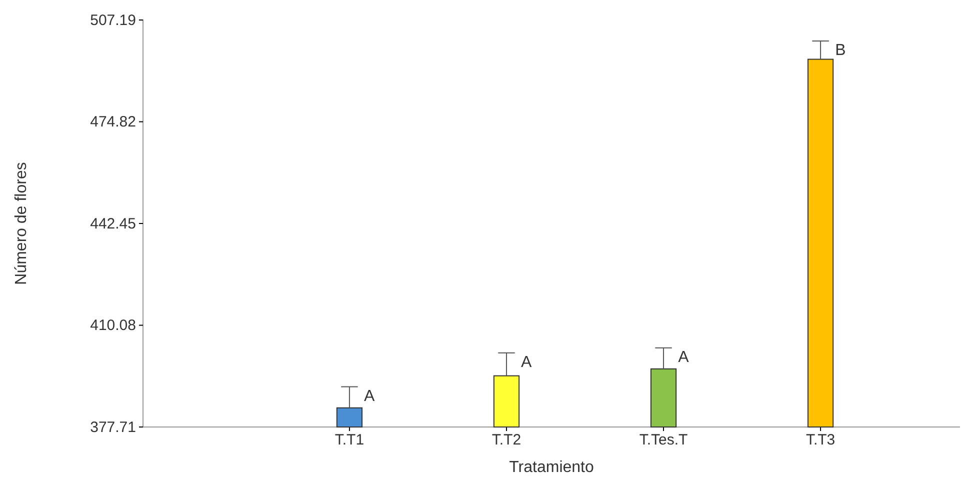 This screenshot has height=481, width=962. Describe the element at coordinates (821, 440) in the screenshot. I see `x-tick-label: T.T3` at that location.